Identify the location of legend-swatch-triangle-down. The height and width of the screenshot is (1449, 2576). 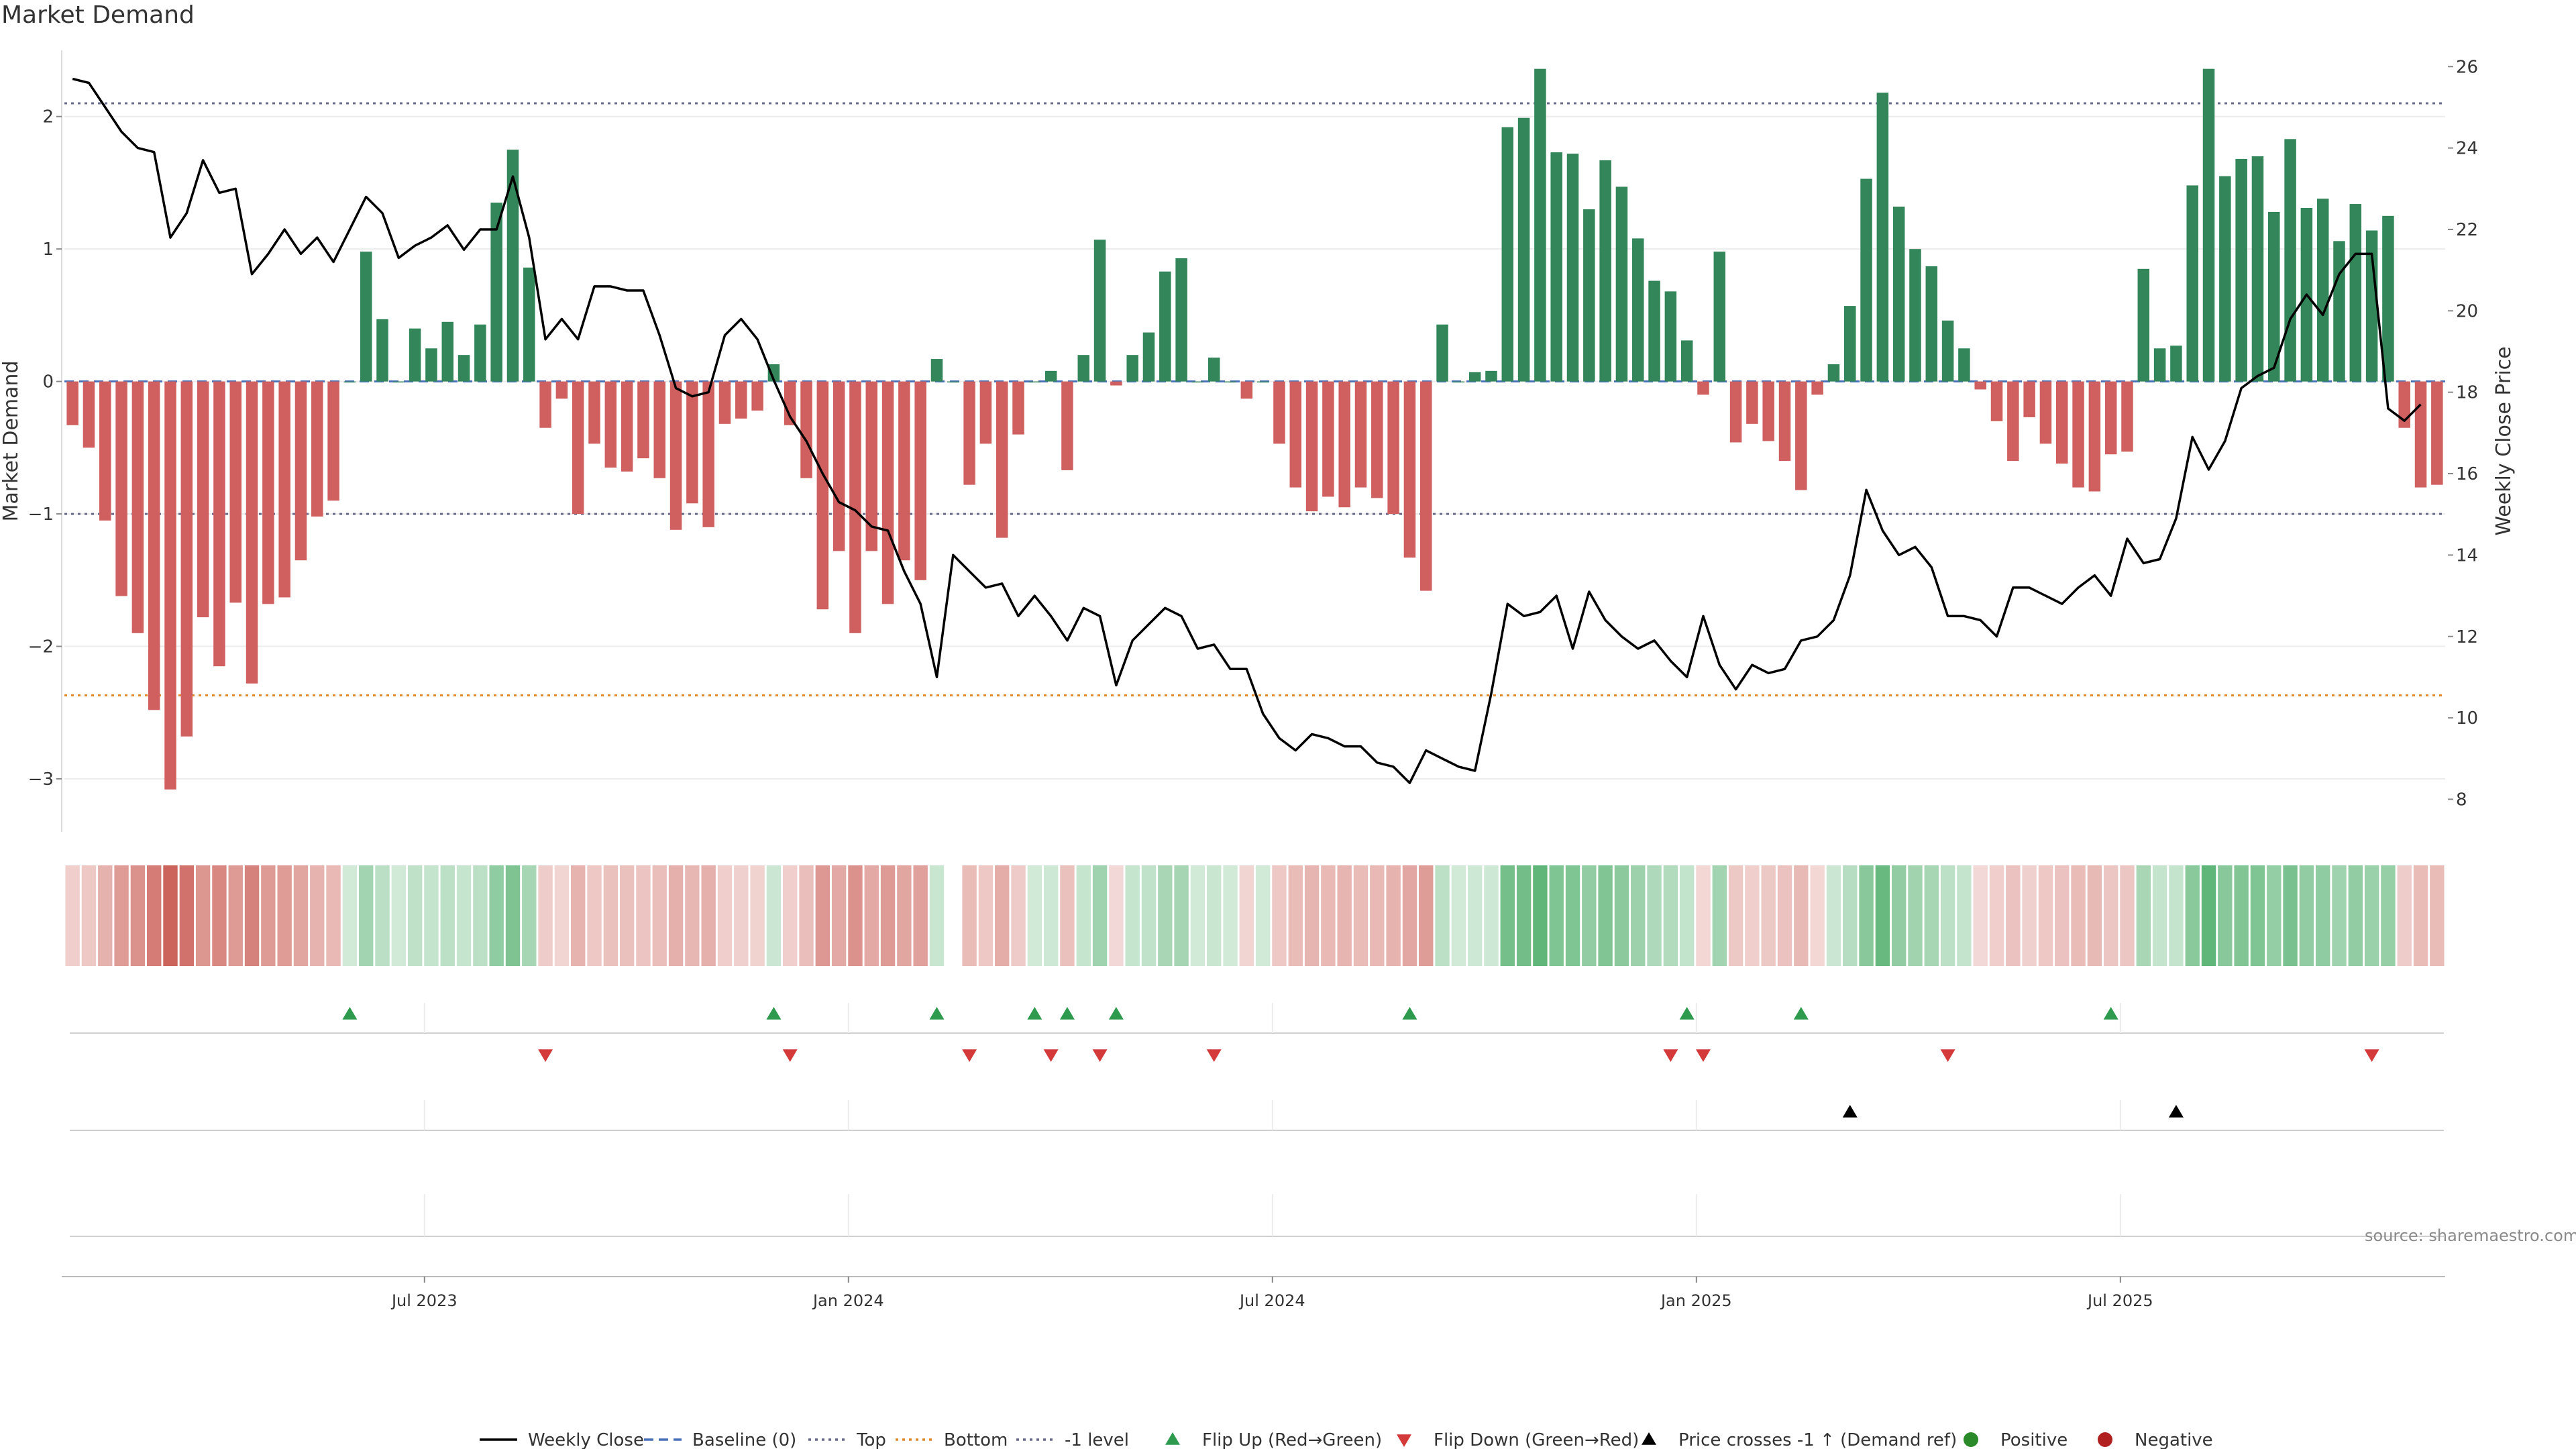
(1404, 1440).